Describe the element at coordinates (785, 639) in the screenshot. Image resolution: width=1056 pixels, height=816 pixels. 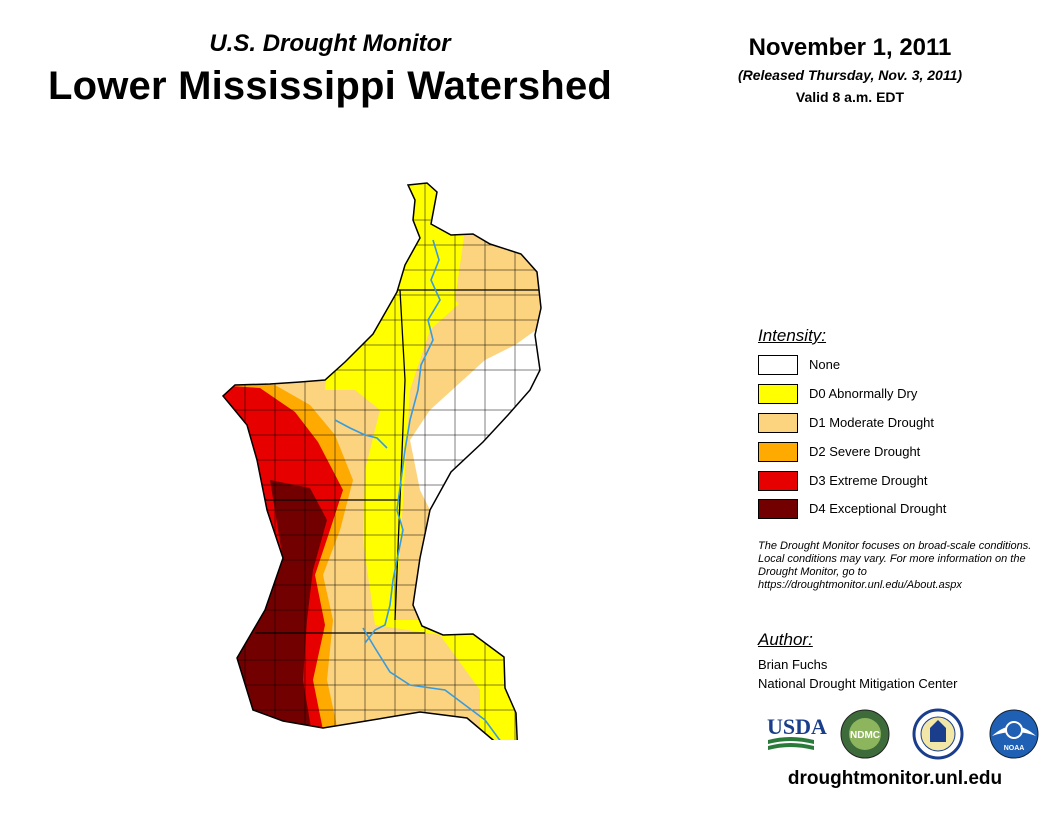
I see `author-heading: Author:` at that location.